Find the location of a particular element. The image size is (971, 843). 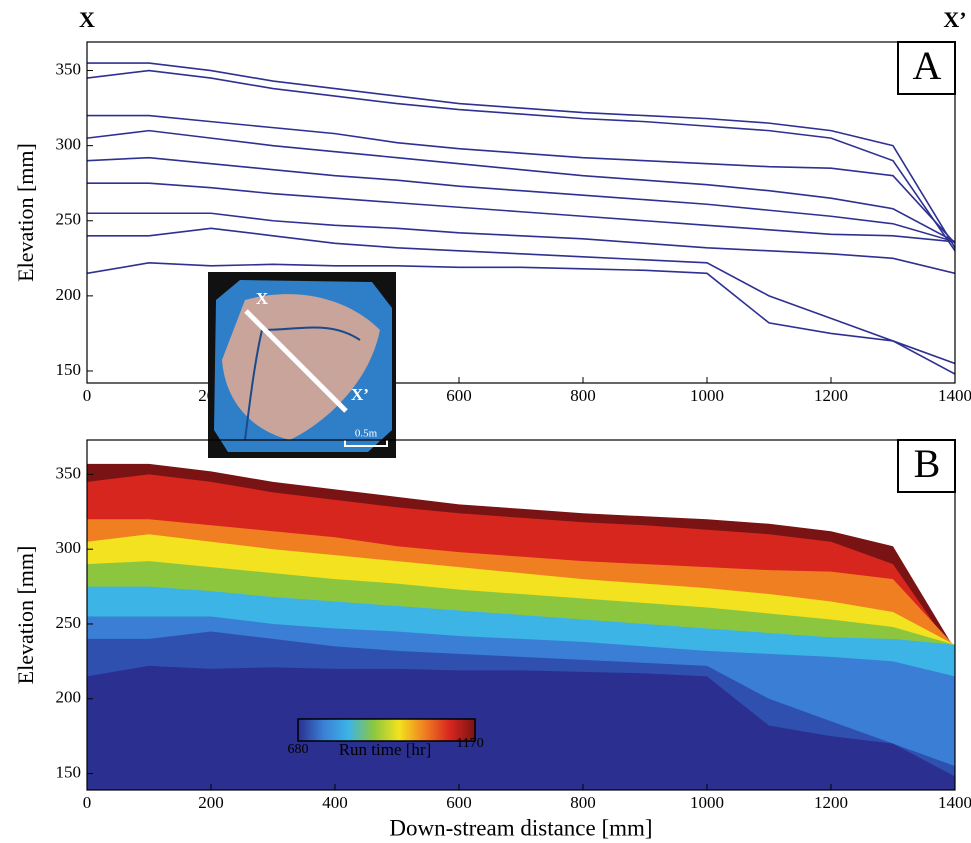

inset-photo: X X’ 0.5m is located at coordinates (302, 365).